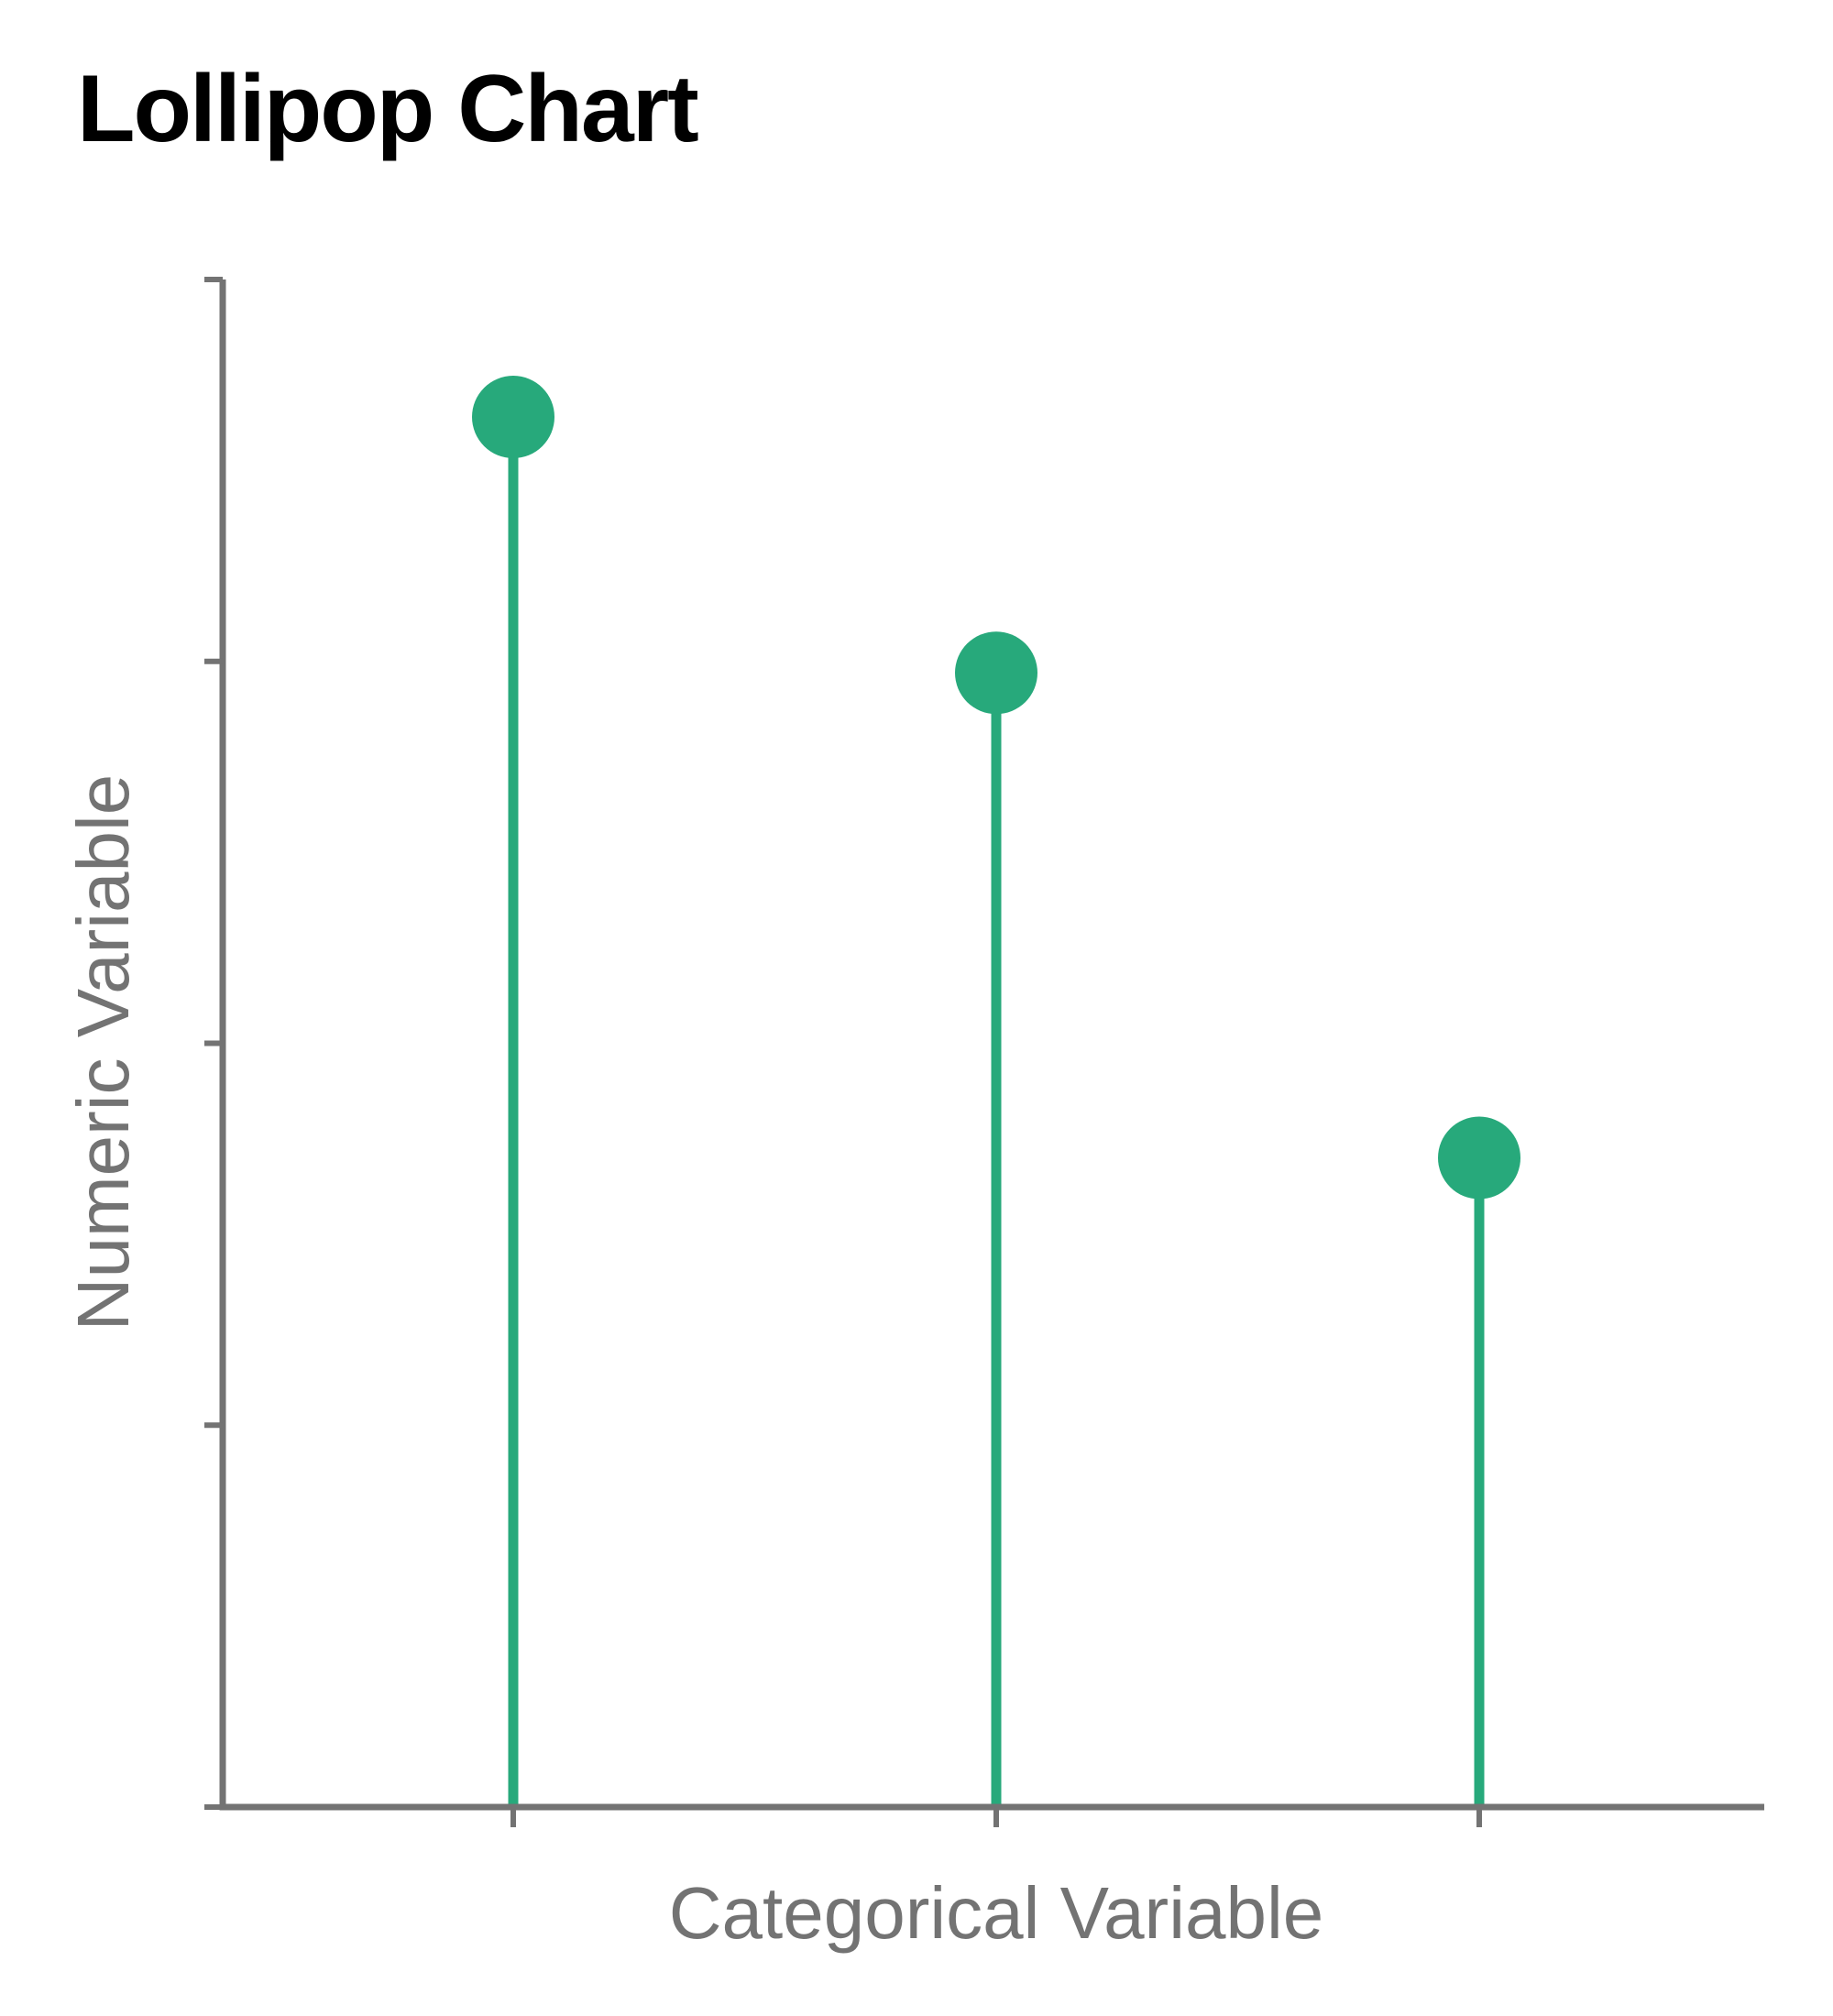  What do you see at coordinates (103, 1052) in the screenshot?
I see `y-axis-label: Numeric Variable` at bounding box center [103, 1052].